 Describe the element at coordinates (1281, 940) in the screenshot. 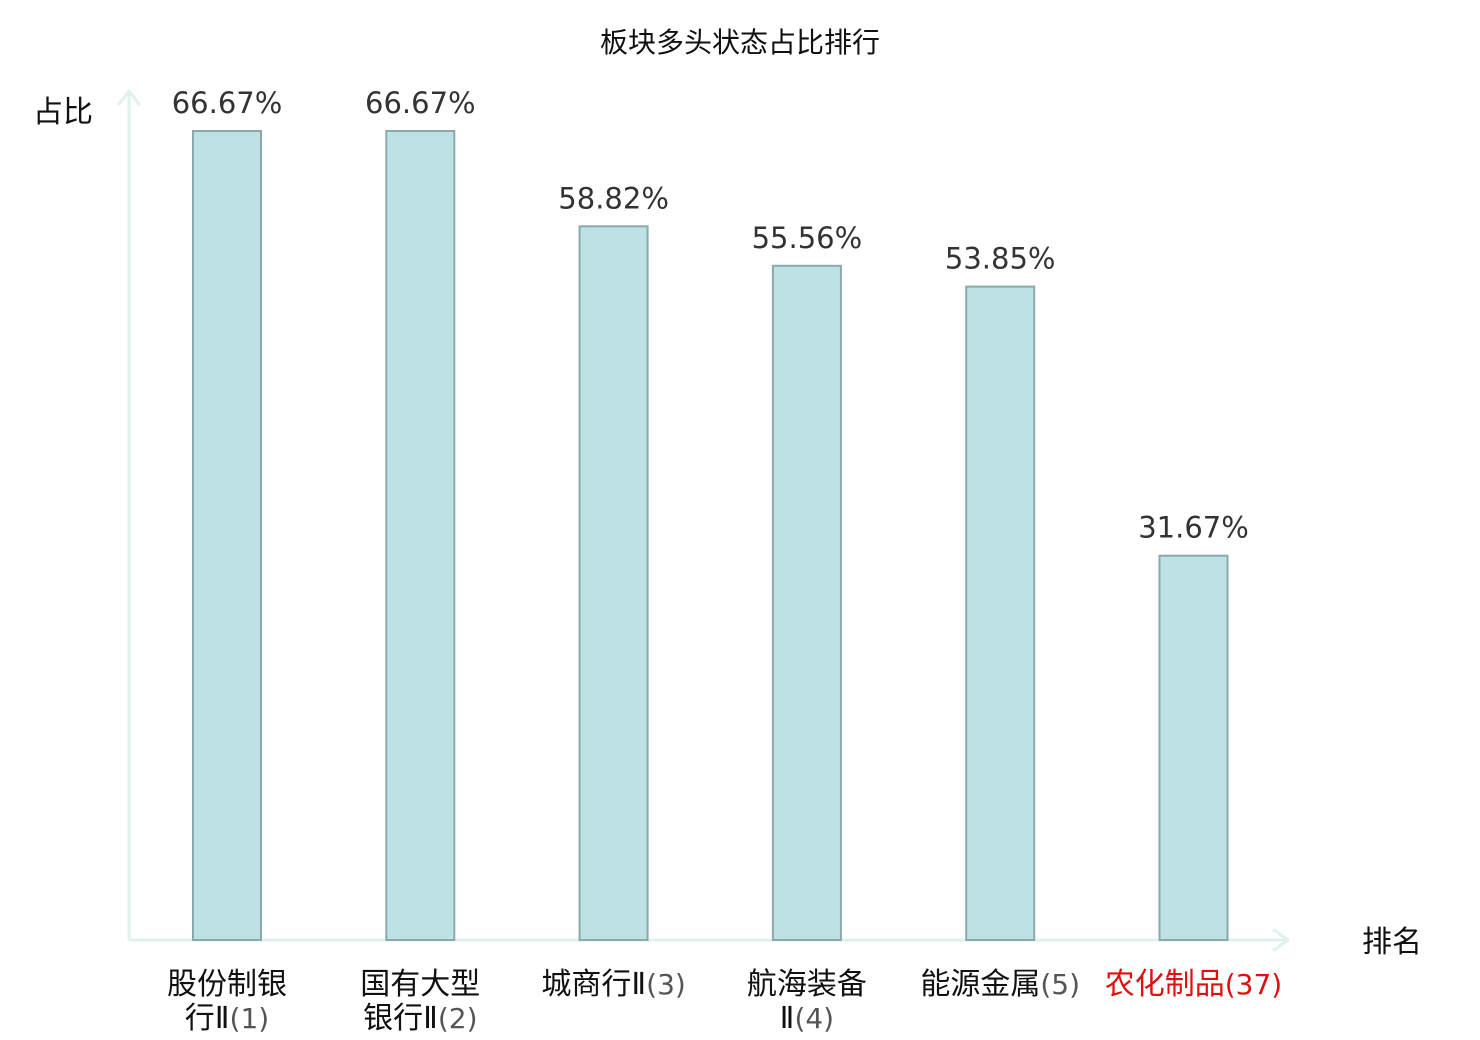

I see `x-axis-arrow-icon` at that location.